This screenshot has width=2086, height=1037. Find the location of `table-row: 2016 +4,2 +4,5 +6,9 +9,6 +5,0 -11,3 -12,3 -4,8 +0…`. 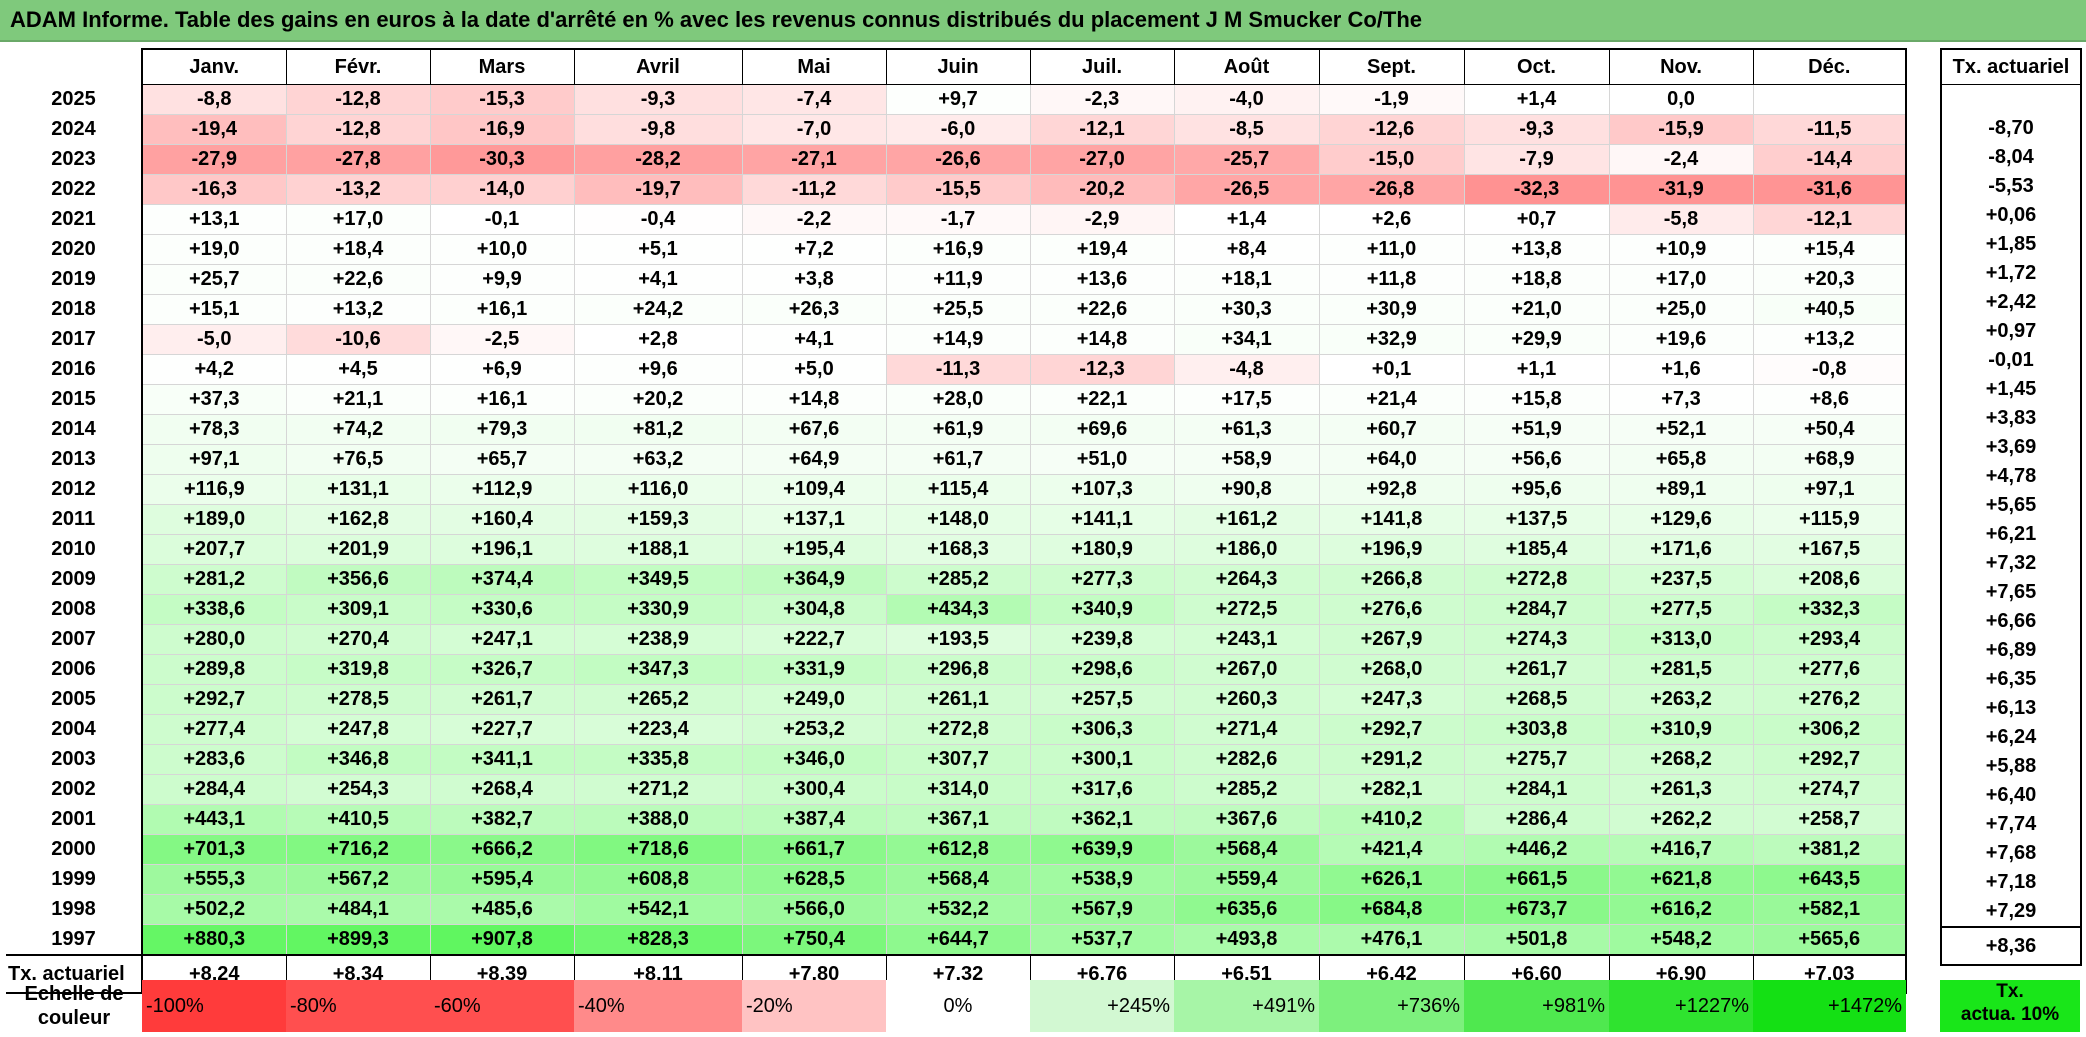

table-row: 2016 +4,2 +4,5 +6,9 +9,6 +5,0 -11,3 -12,3 -4,8 +0… is located at coordinates (956, 369).